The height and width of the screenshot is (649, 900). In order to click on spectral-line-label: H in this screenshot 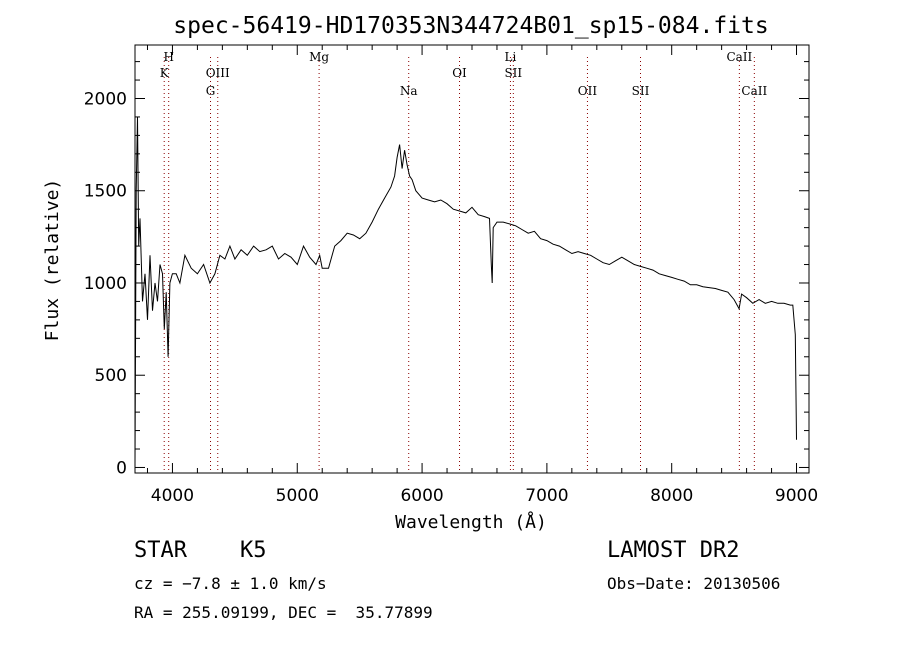, I will do `click(168, 57)`.